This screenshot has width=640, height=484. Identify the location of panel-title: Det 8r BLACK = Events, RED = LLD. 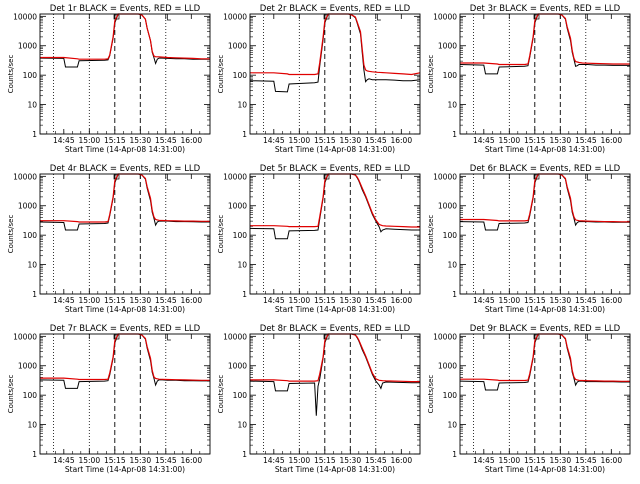
(335, 329).